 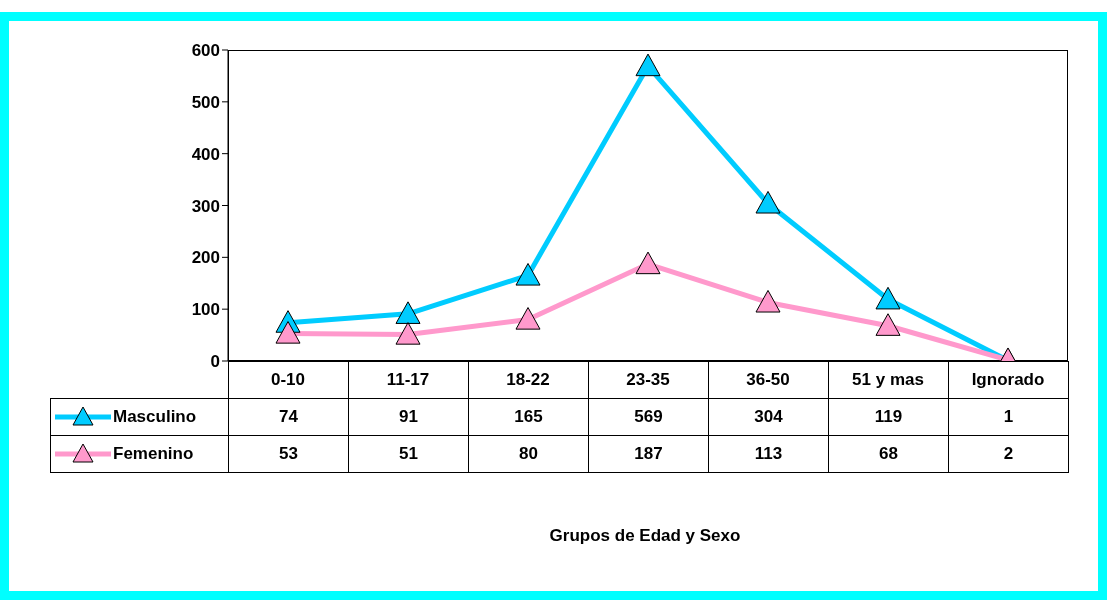 What do you see at coordinates (888, 454) in the screenshot?
I see `data-label: 68` at bounding box center [888, 454].